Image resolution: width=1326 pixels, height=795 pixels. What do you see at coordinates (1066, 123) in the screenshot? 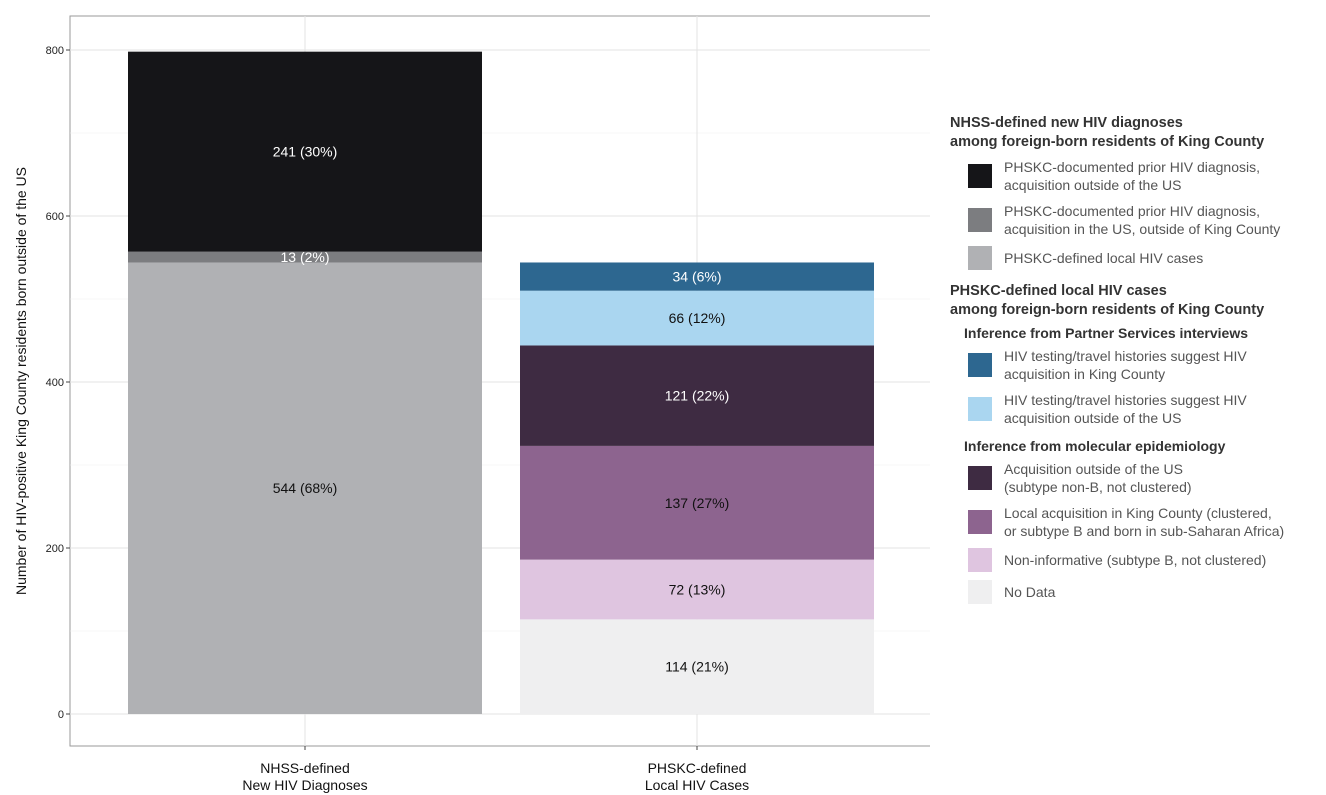
I see `legend-group1-title-line1: NHSS-defined new HIV diagnoses` at bounding box center [1066, 123].